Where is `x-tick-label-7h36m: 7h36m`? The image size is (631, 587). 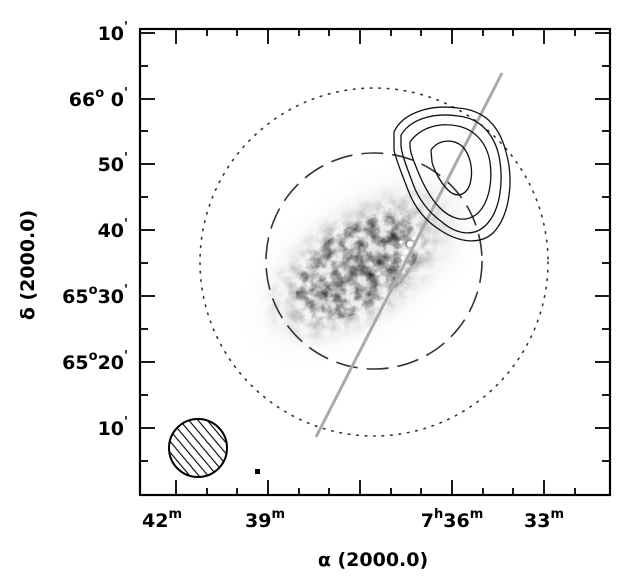 x-tick-label-7h36m: 7h36m is located at coordinates (452, 519).